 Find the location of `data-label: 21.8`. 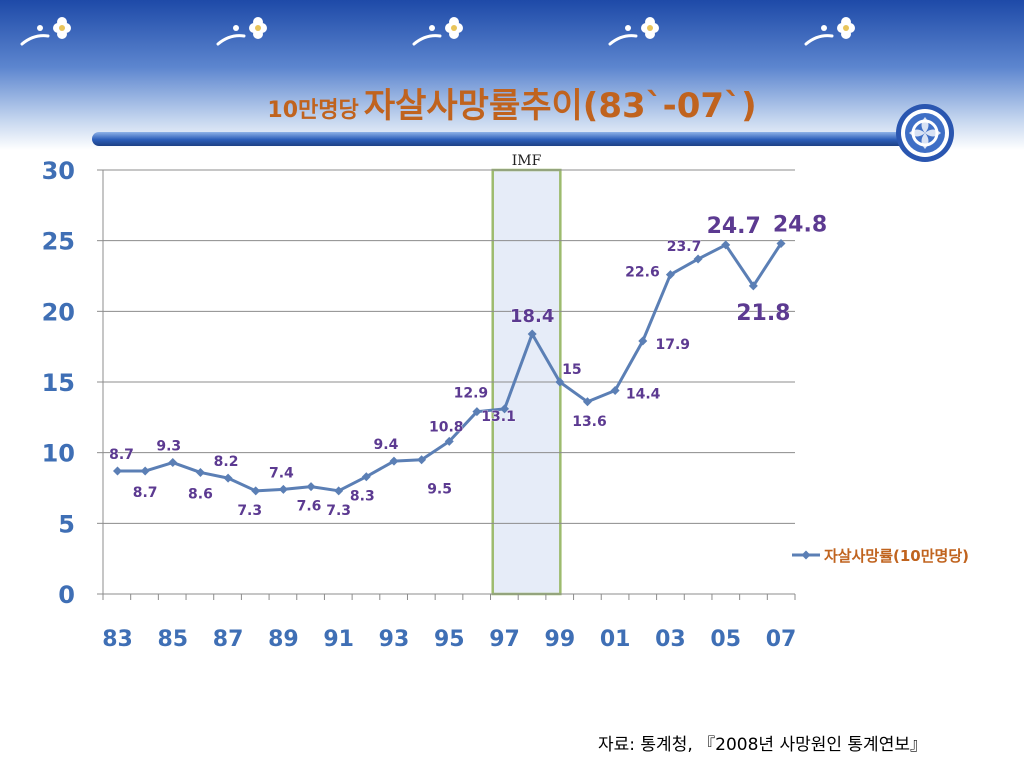

data-label: 21.8 is located at coordinates (763, 313).